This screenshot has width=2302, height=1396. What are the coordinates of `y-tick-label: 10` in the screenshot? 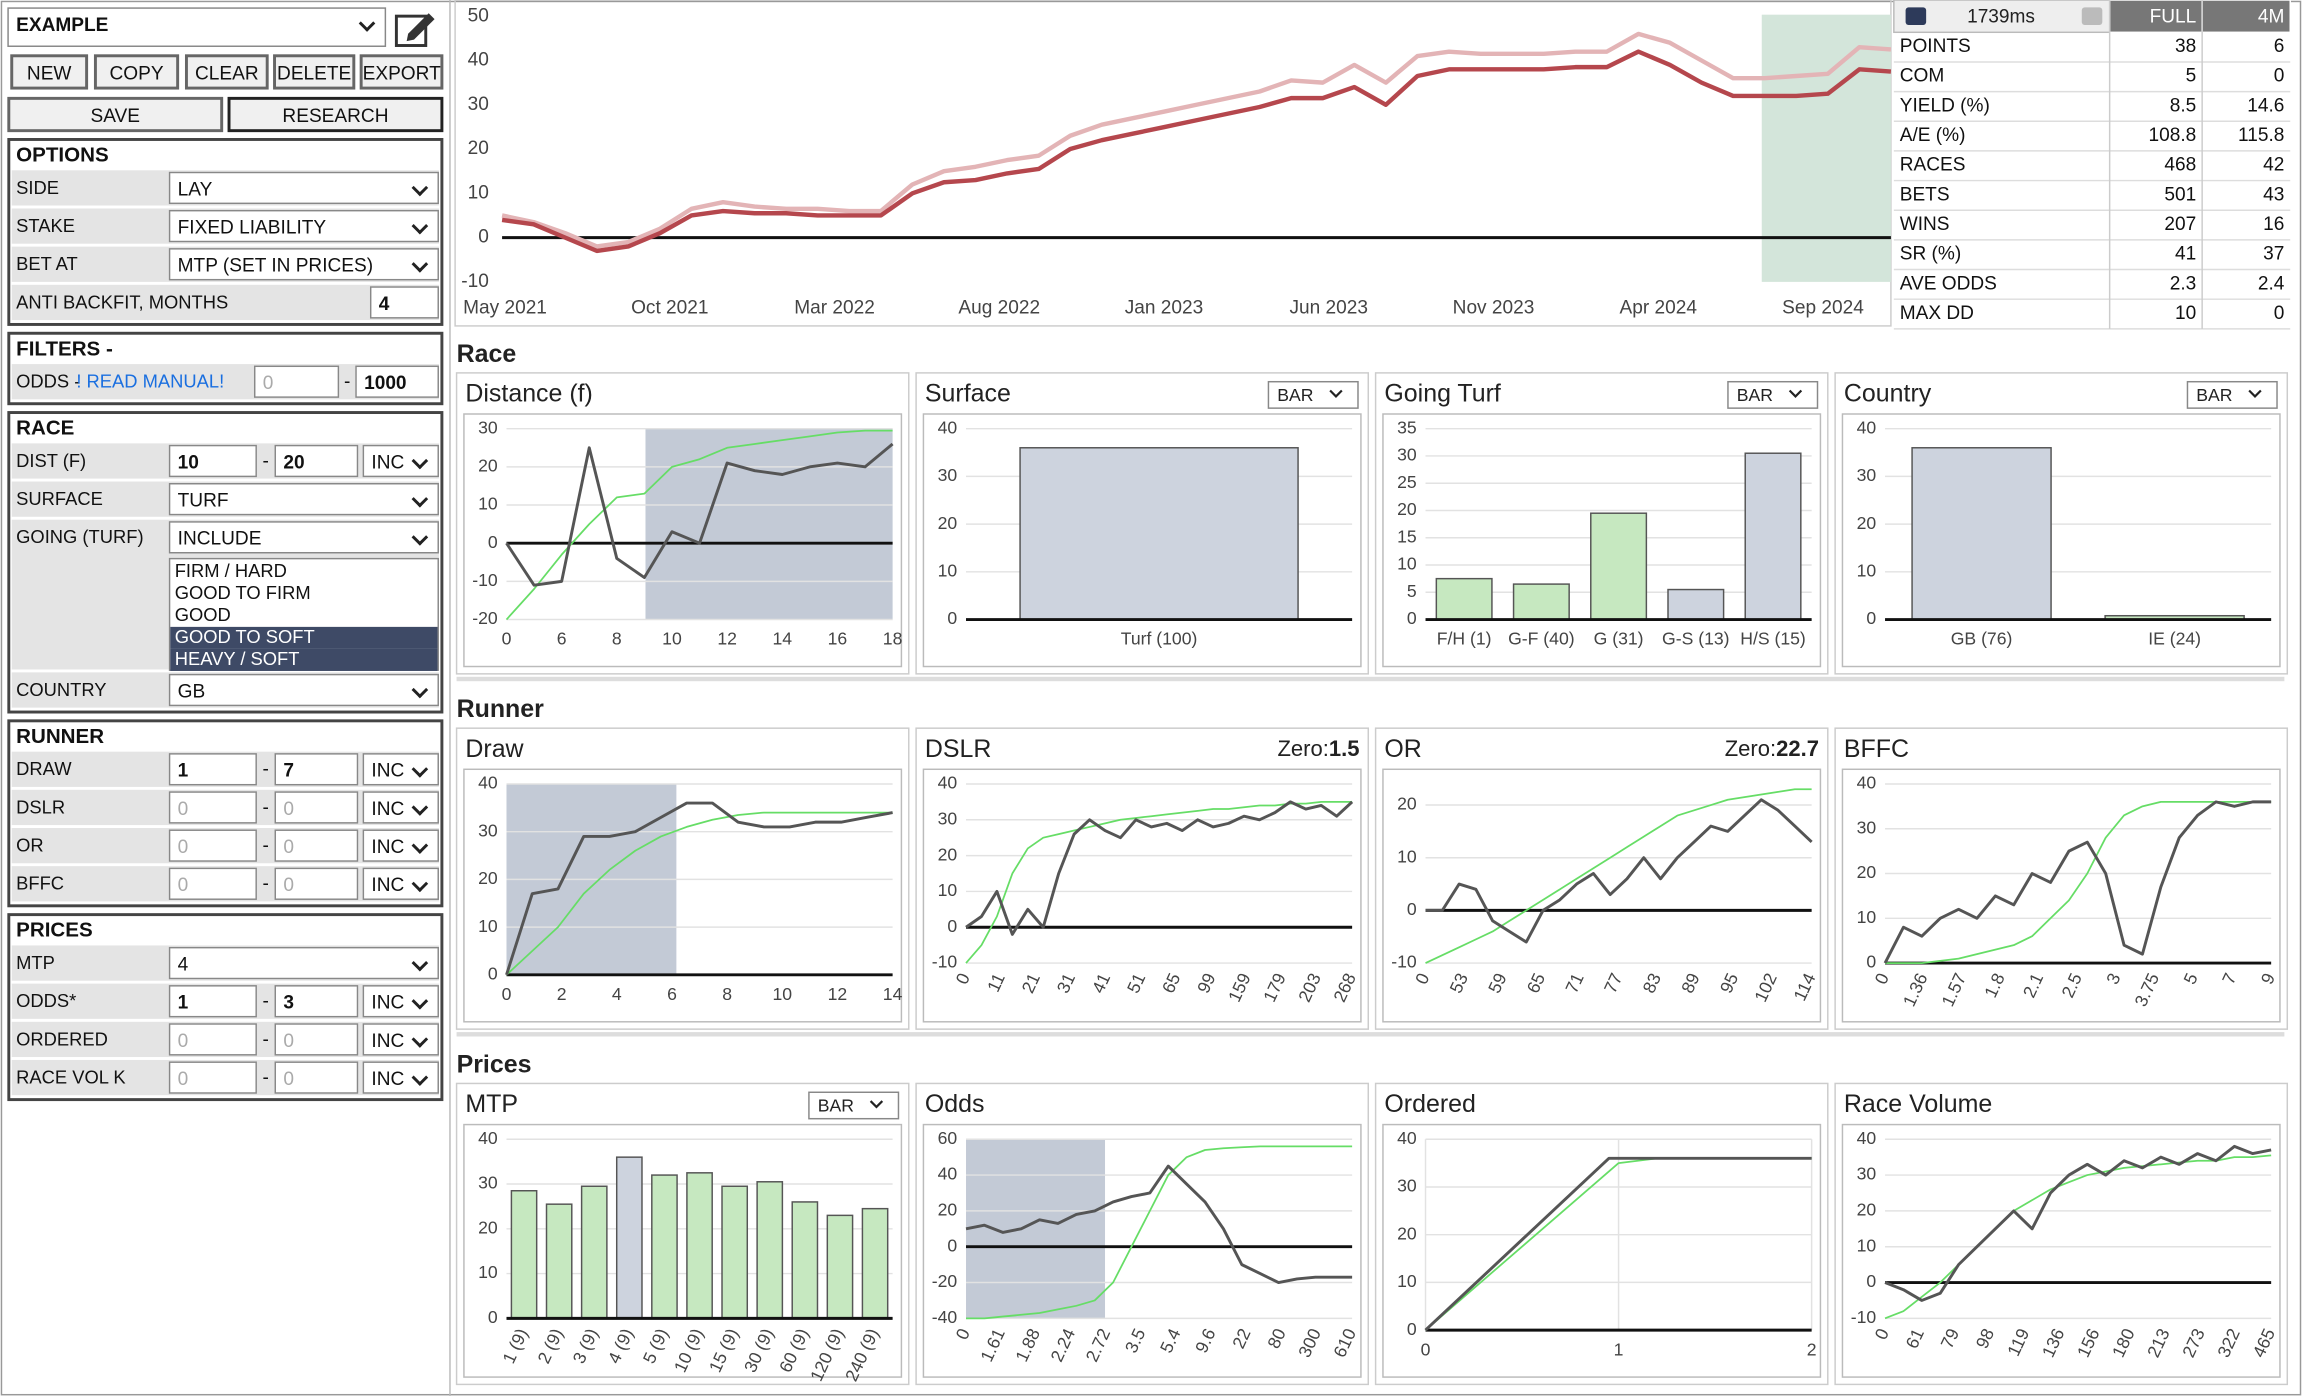 It's located at (1867, 570).